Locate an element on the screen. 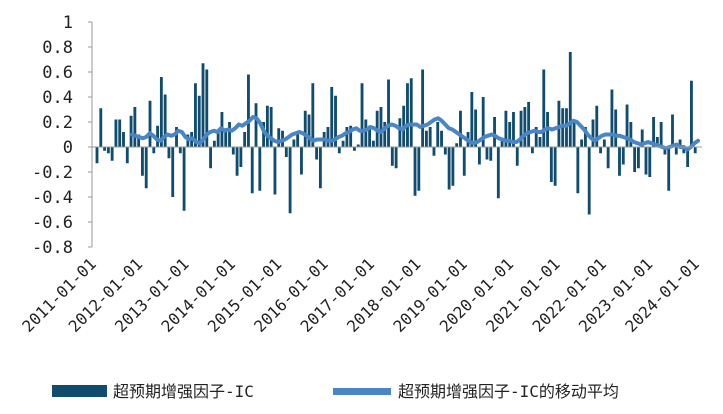 This screenshot has height=414, width=723. y-axis-ticks: 1 0.8 0.6 0.4 0.2 0 -0.2 -0.4 -0.6 -0.8 is located at coordinates (62, 135).